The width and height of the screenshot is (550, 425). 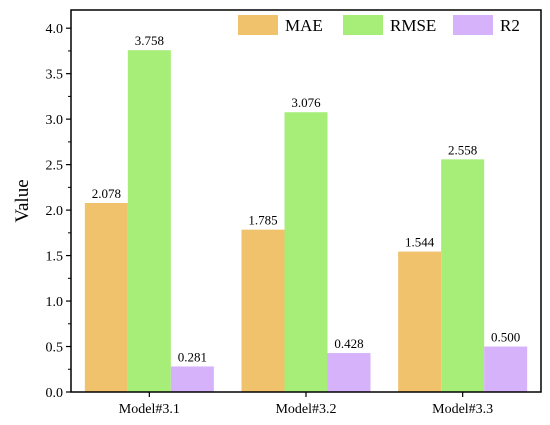 I want to click on data-label-mae-3: 1.544, so click(x=420, y=242).